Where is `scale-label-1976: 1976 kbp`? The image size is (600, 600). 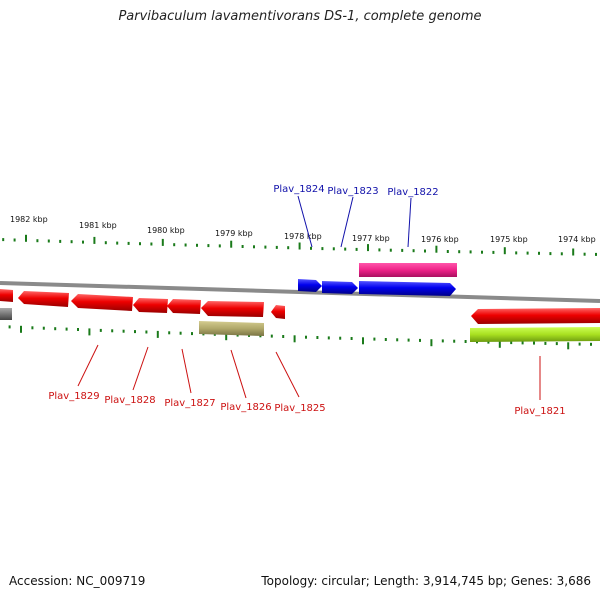
scale-label-1976: 1976 kbp is located at coordinates (440, 239).